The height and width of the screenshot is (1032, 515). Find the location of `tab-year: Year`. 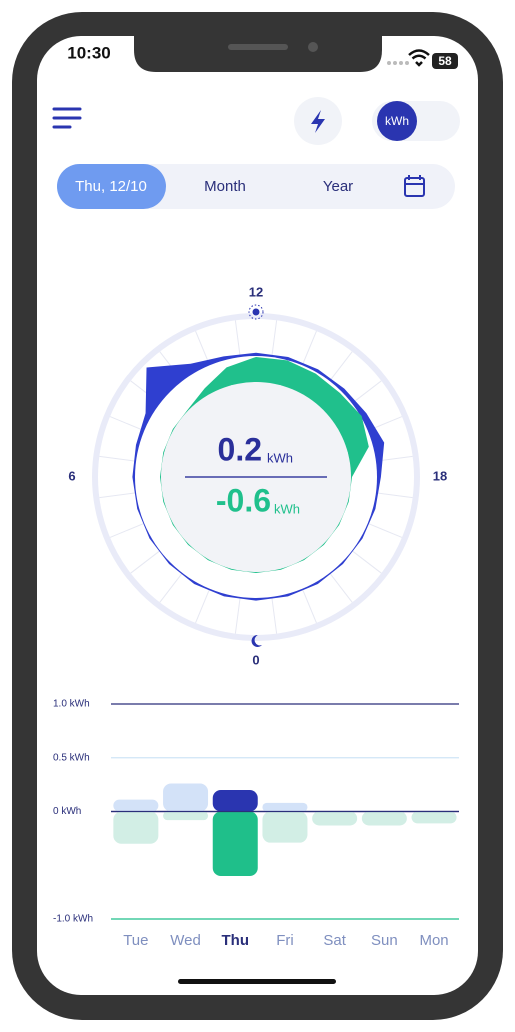

tab-year: Year is located at coordinates (338, 186).